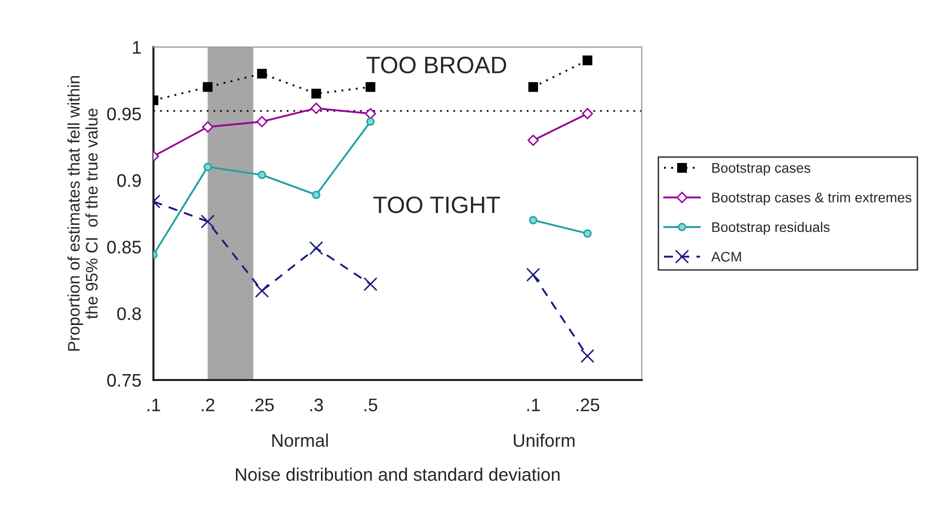 Image resolution: width=930 pixels, height=517 pixels. I want to click on legend-label: ACM, so click(726, 257).